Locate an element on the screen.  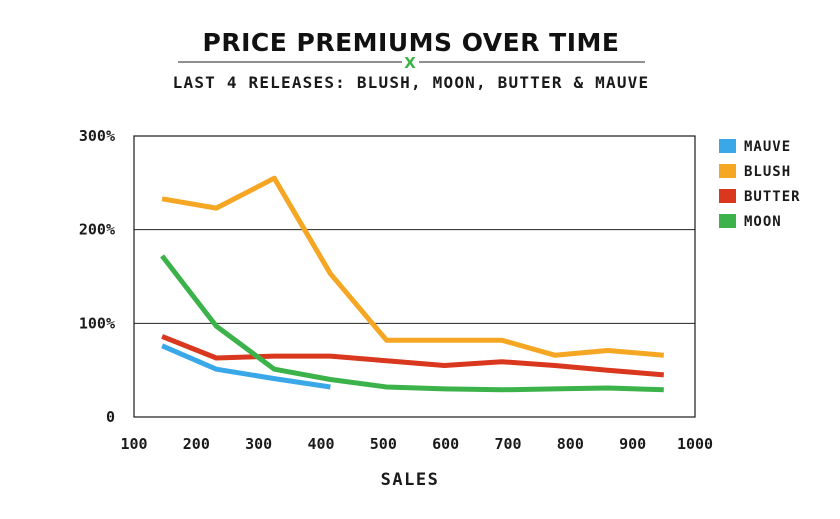
legend-swatch-blush is located at coordinates (727, 171).